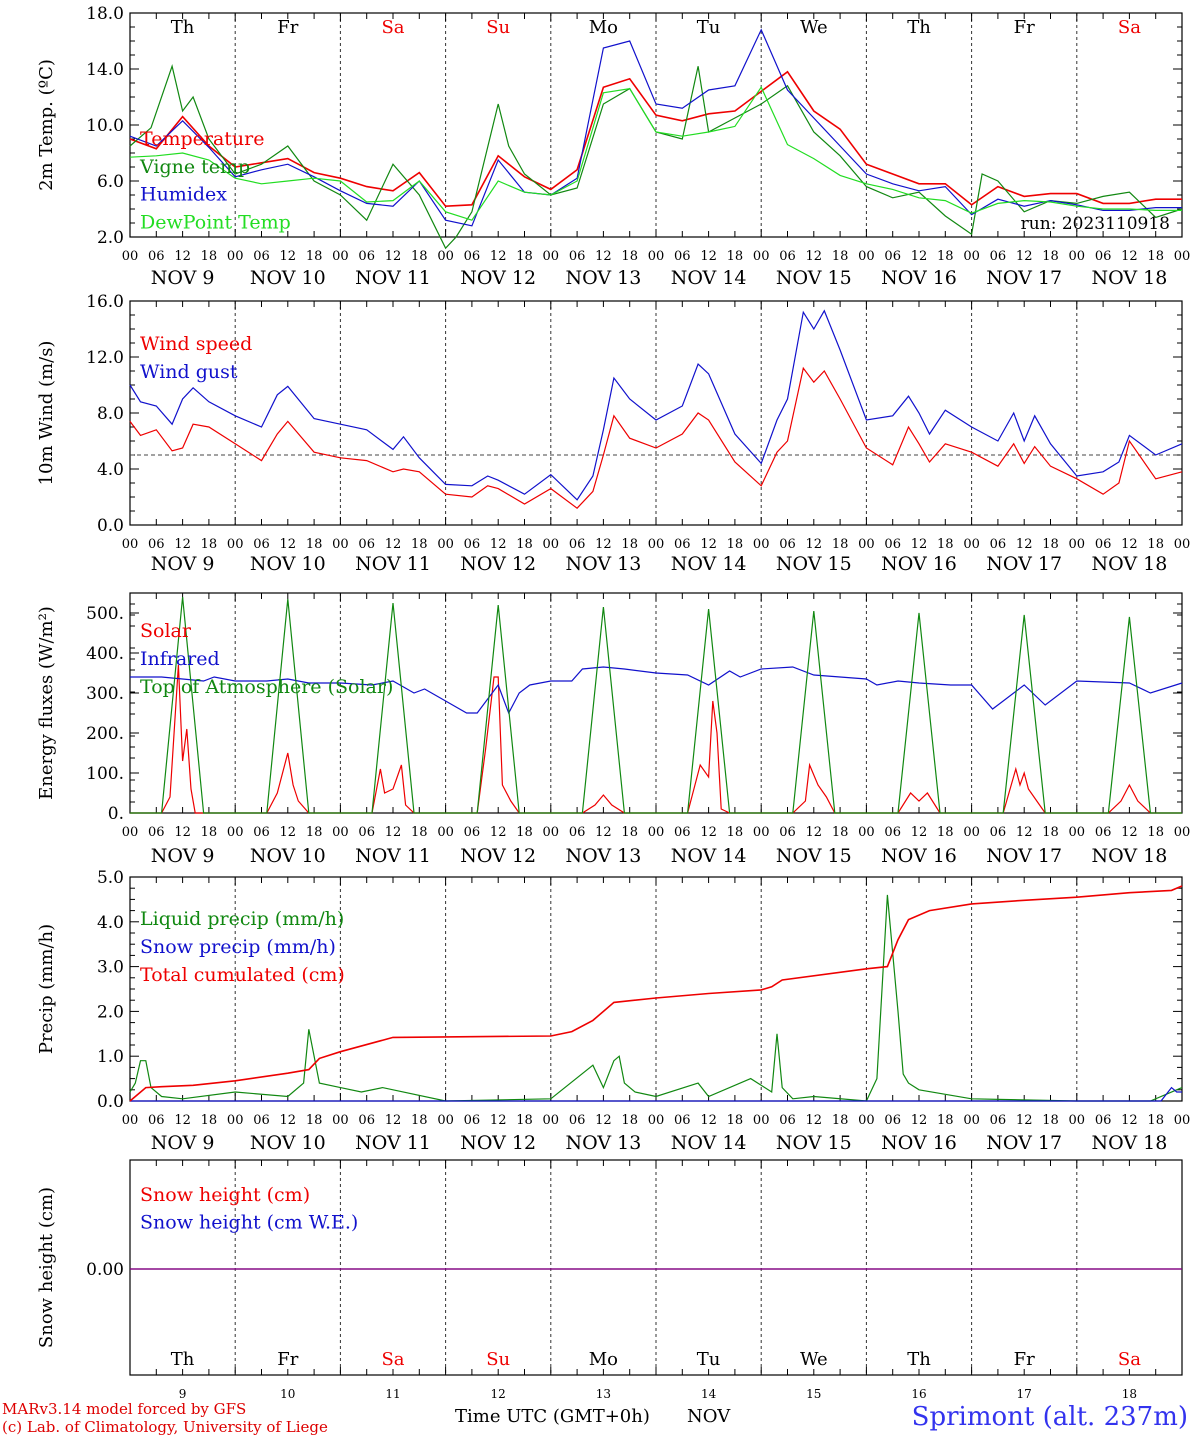 The width and height of the screenshot is (1194, 1440). Describe the element at coordinates (498, 564) in the screenshot. I see `date-label: NOV 12` at that location.